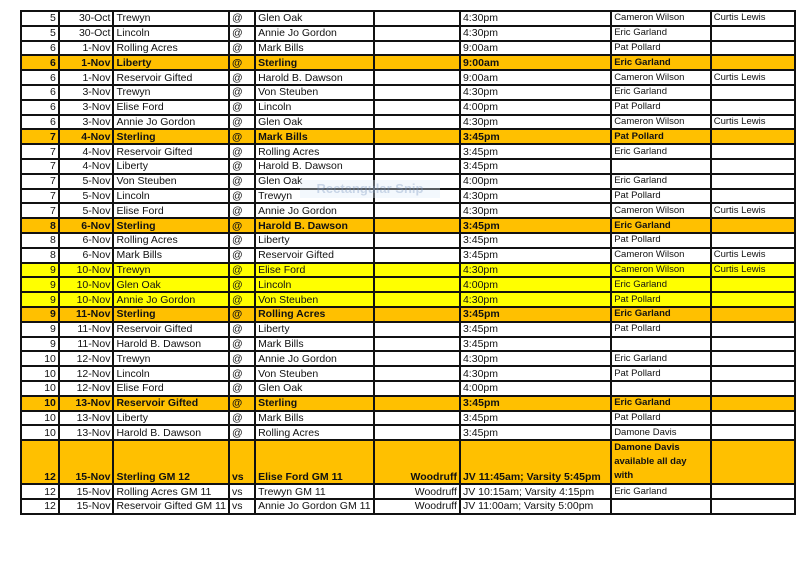 The width and height of the screenshot is (796, 574). Describe the element at coordinates (416, 506) in the screenshot. I see `location-cell: Woodruff` at that location.